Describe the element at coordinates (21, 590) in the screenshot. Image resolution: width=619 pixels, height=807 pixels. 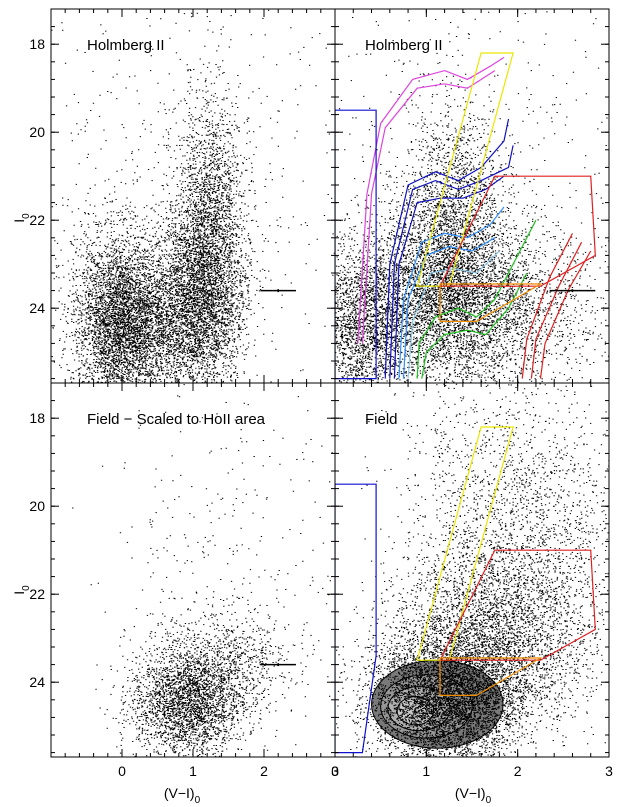
I see `y-axis-label-bottom: I0` at that location.